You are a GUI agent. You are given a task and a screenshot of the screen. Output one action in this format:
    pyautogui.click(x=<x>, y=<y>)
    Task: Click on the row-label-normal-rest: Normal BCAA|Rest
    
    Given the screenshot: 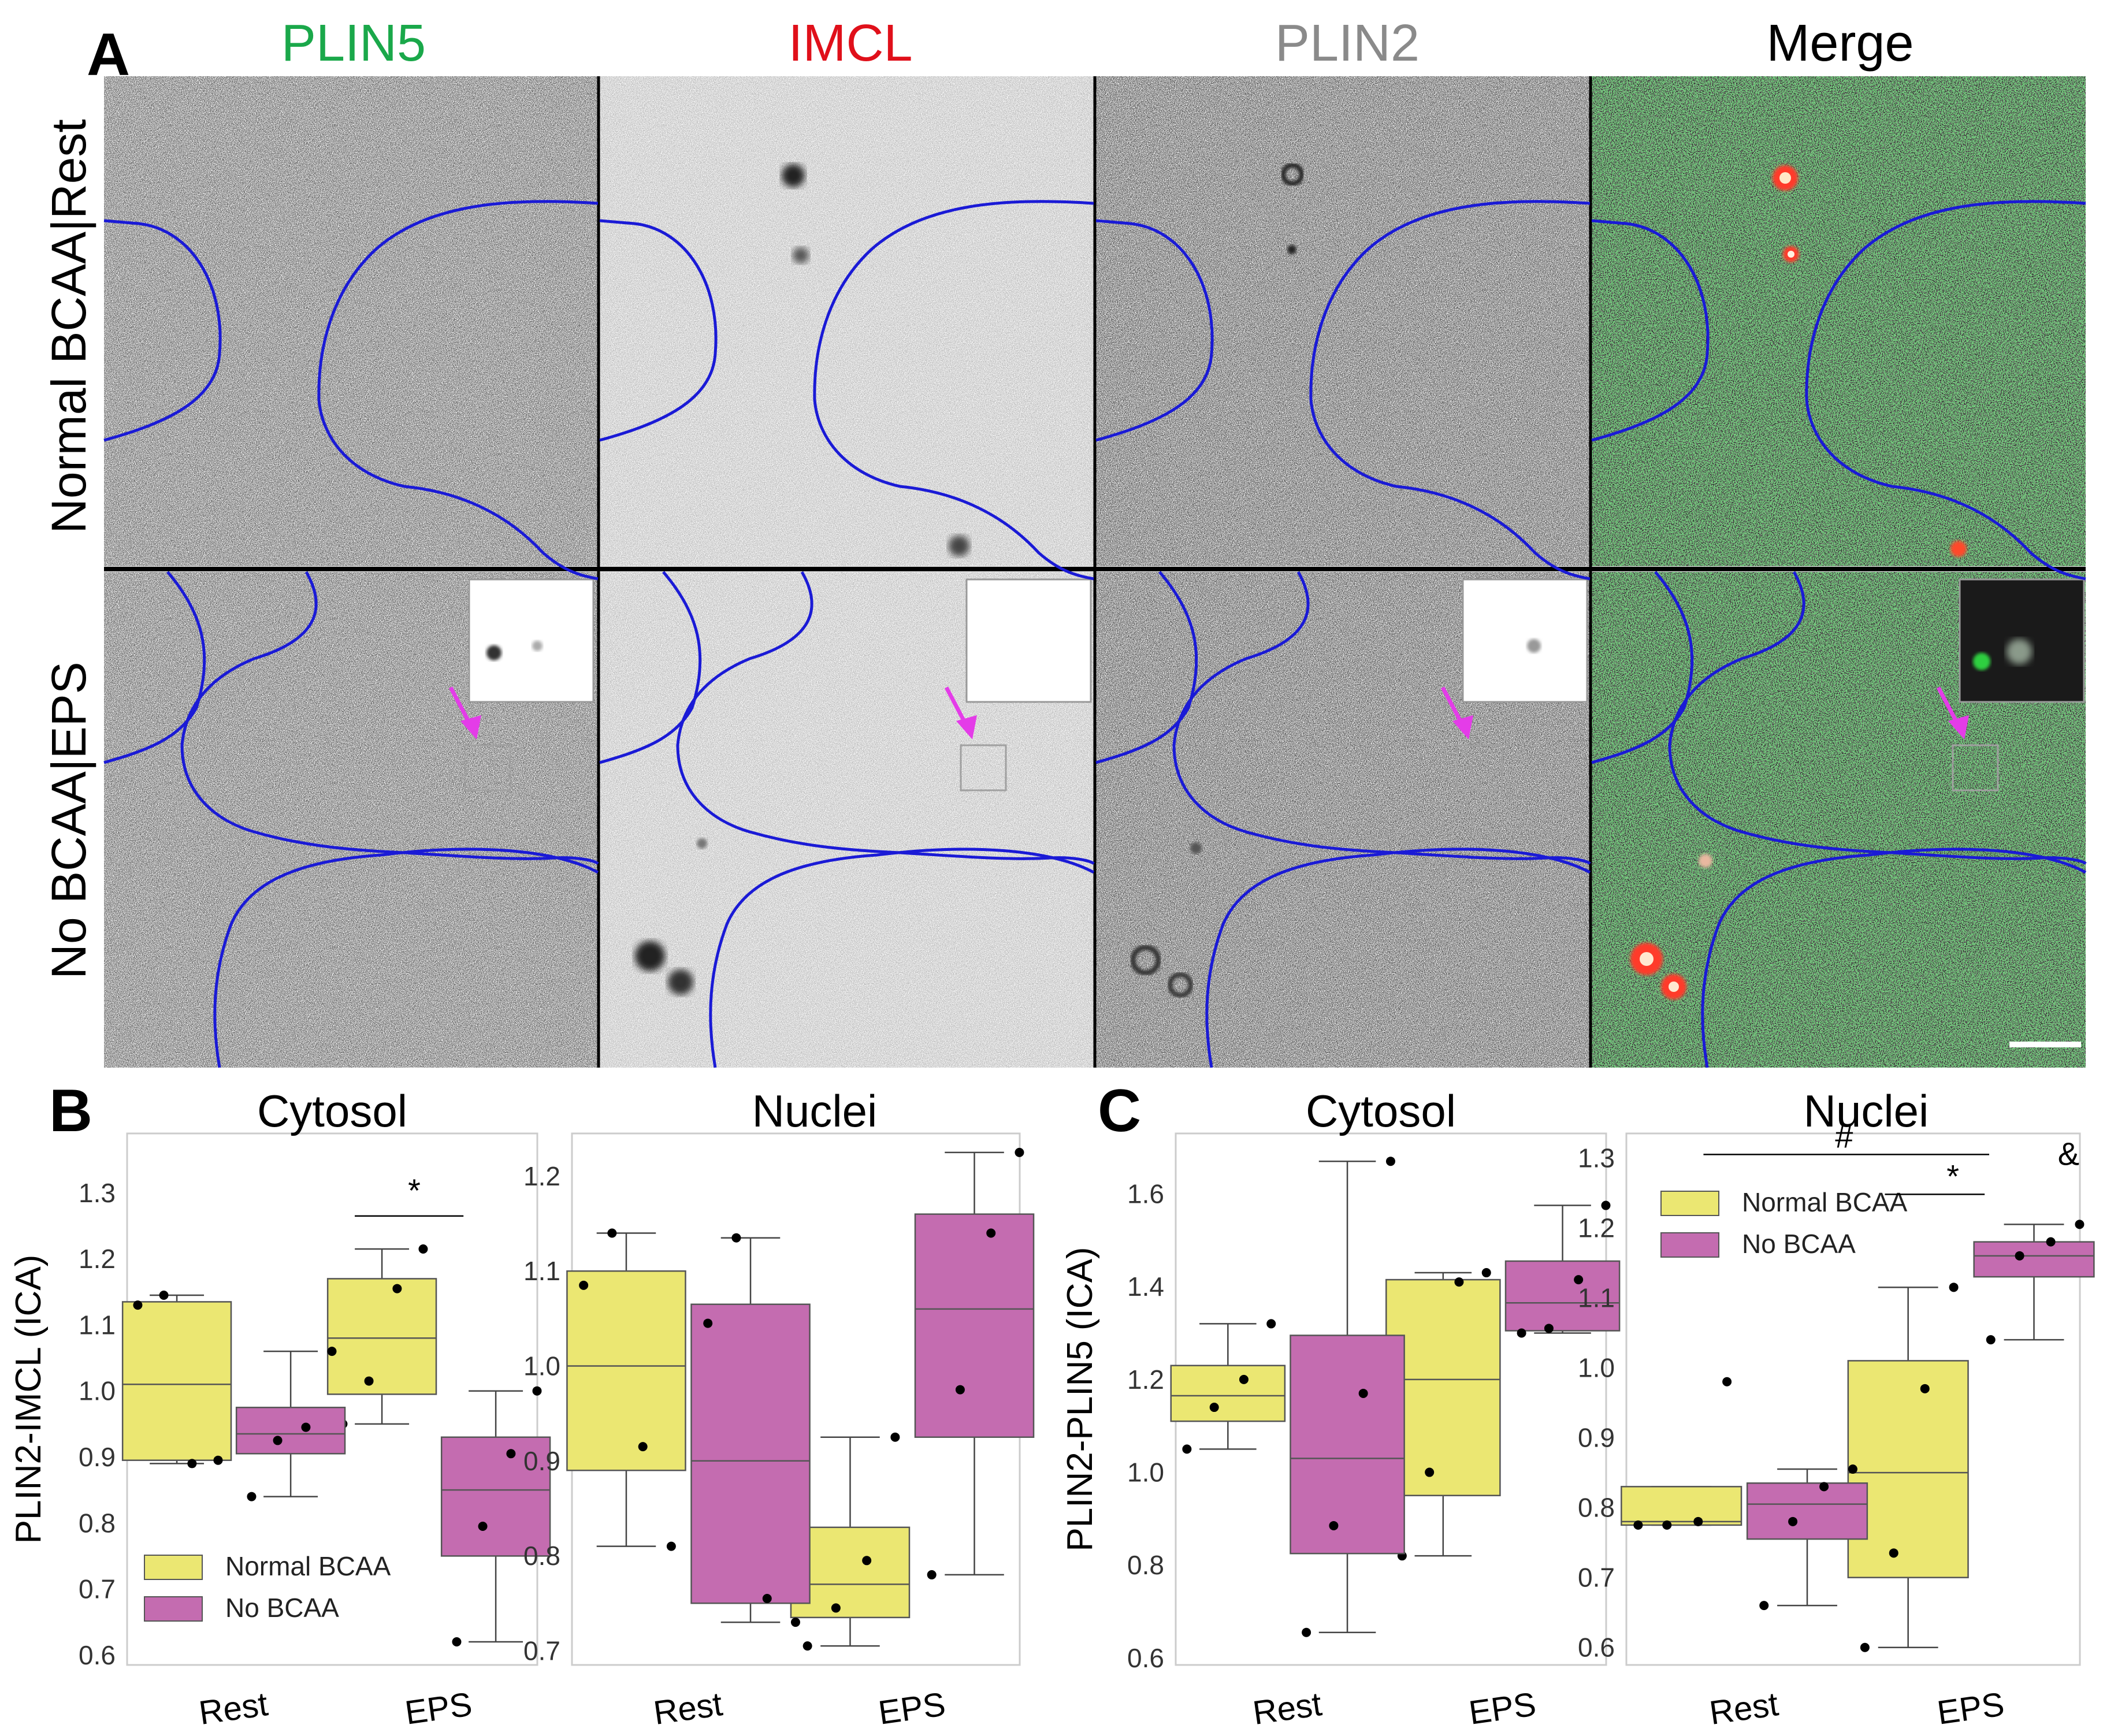 What is the action you would take?
    pyautogui.click(x=69, y=326)
    